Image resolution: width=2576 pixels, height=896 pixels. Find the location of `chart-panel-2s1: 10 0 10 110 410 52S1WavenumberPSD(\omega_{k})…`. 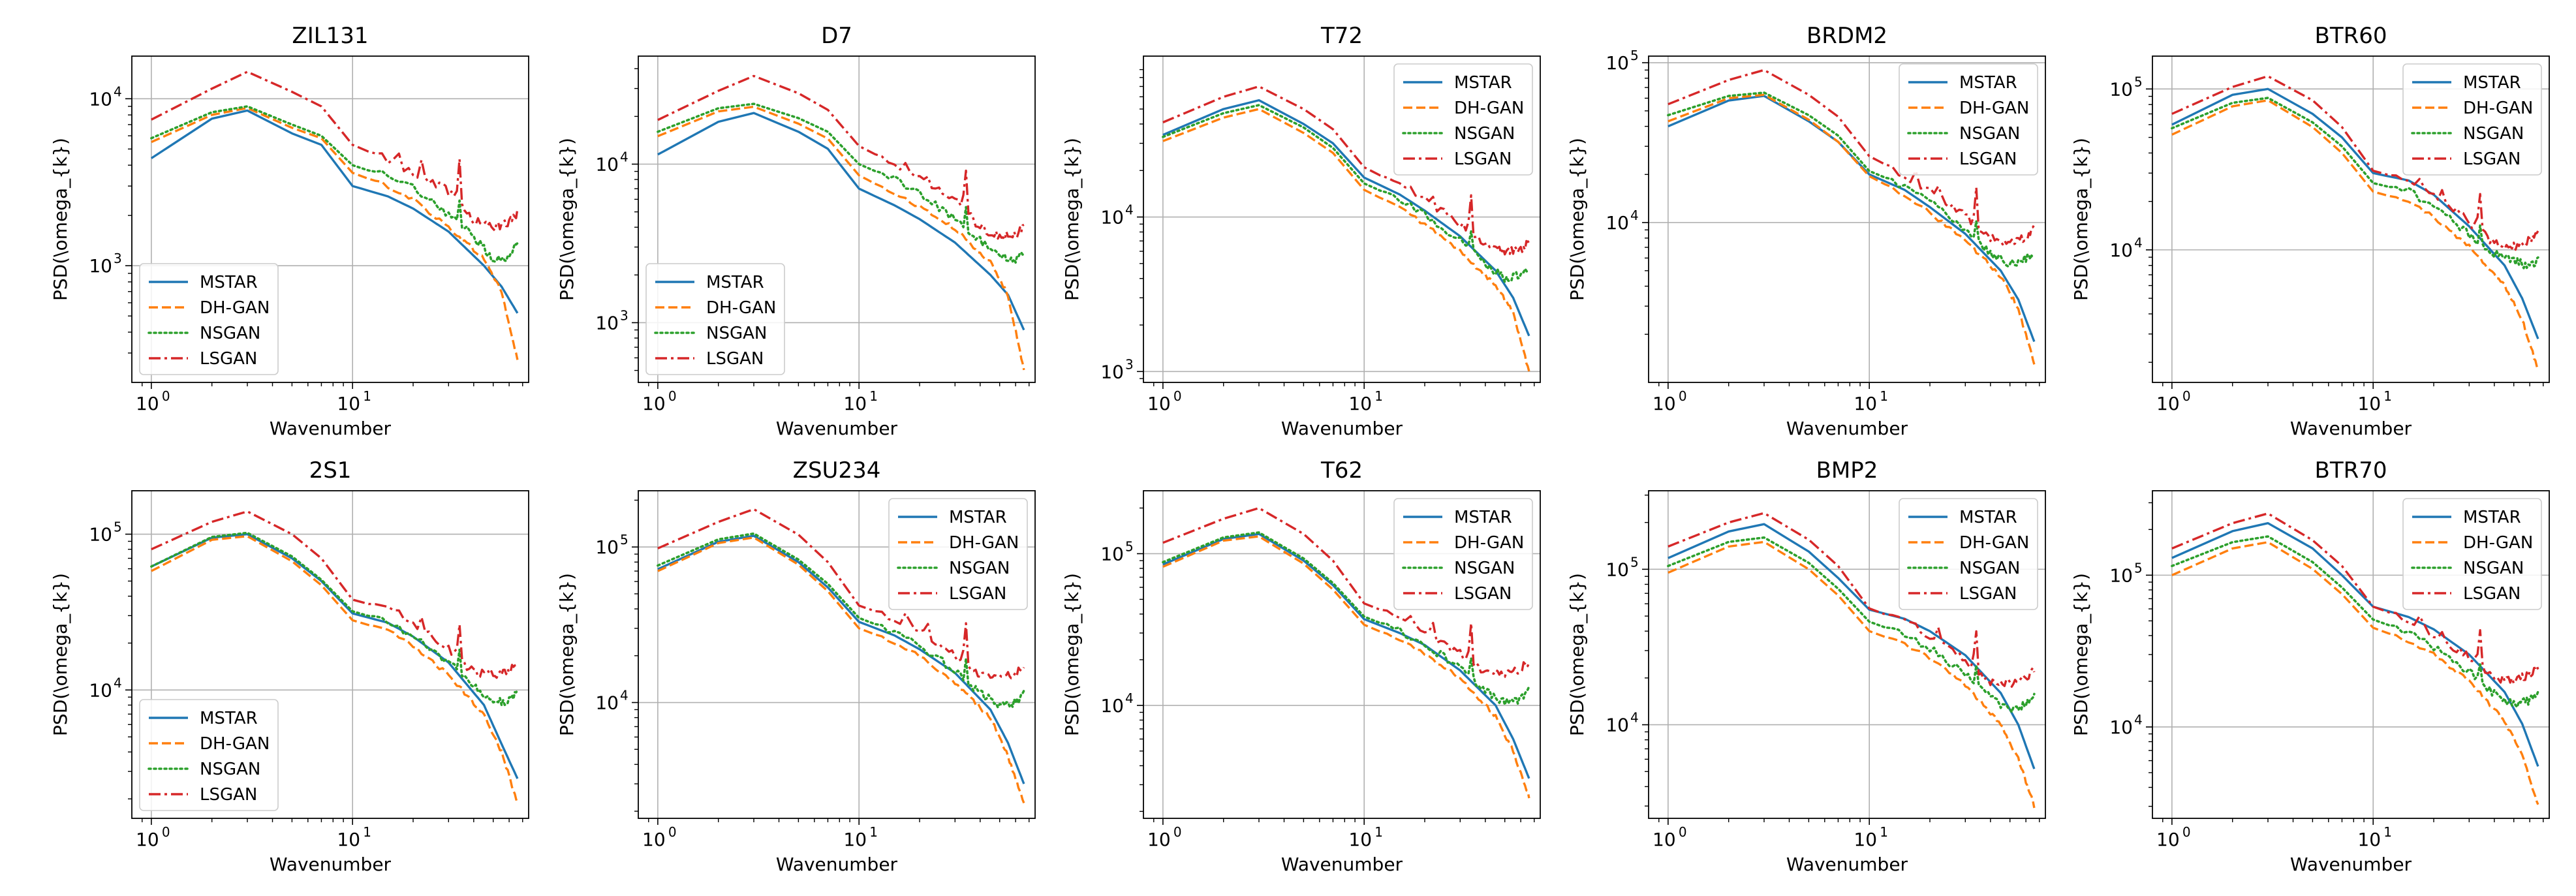

chart-panel-2s1: 10 0 10 110 410 52S1WavenumberPSD(\omega_{k})… is located at coordinates (289, 666).